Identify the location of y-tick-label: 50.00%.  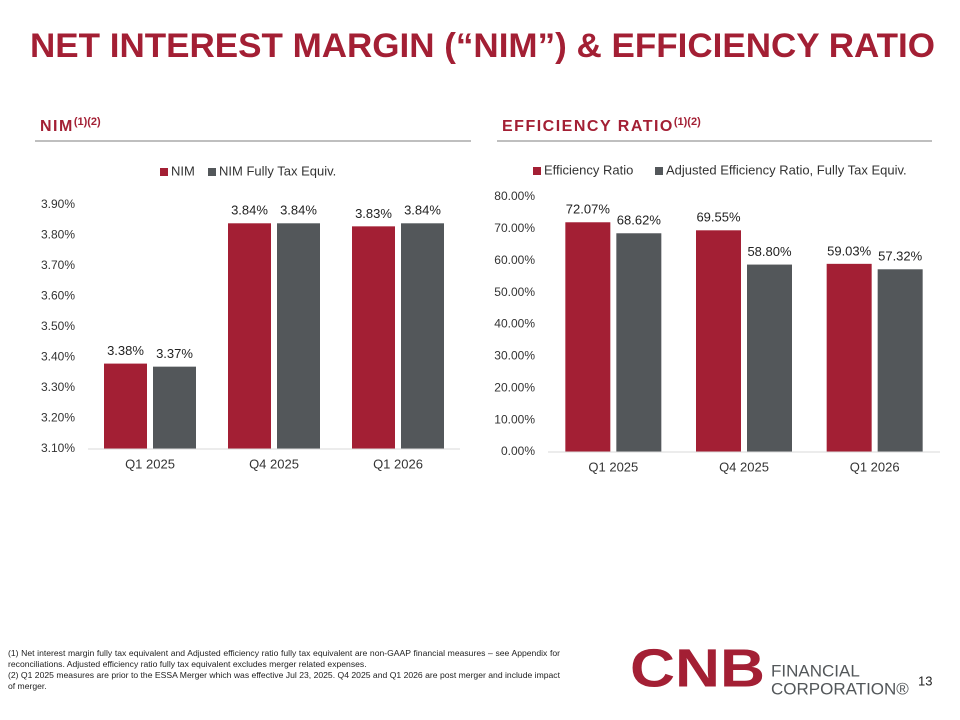
(514, 292).